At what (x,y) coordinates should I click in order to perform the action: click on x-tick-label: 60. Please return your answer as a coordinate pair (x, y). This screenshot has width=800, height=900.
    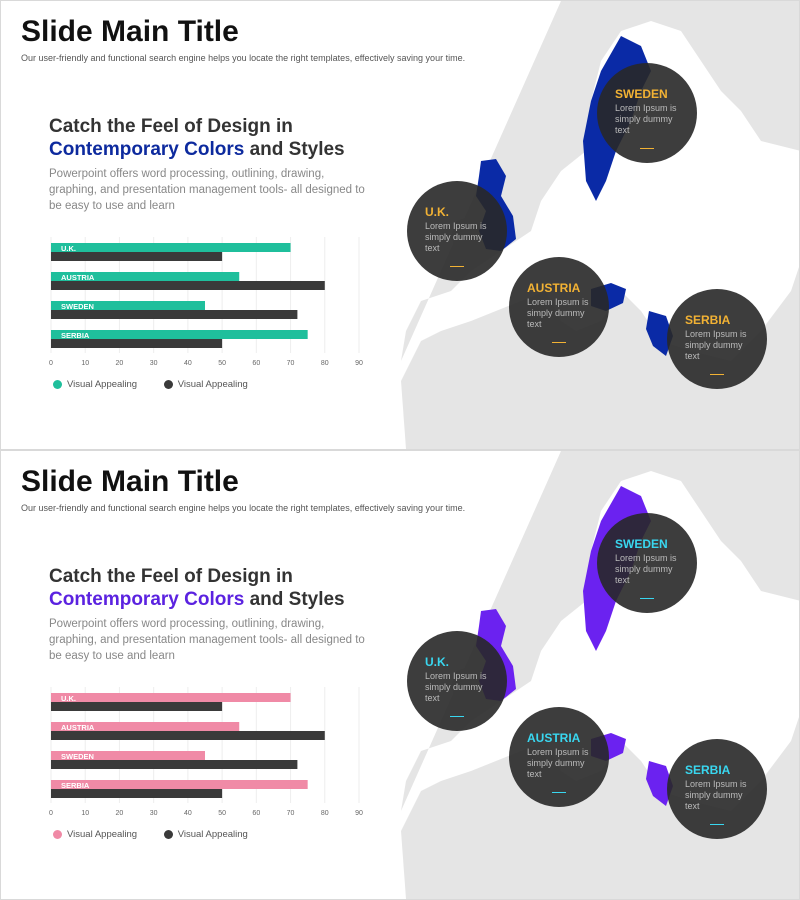
    Looking at the image, I should click on (256, 813).